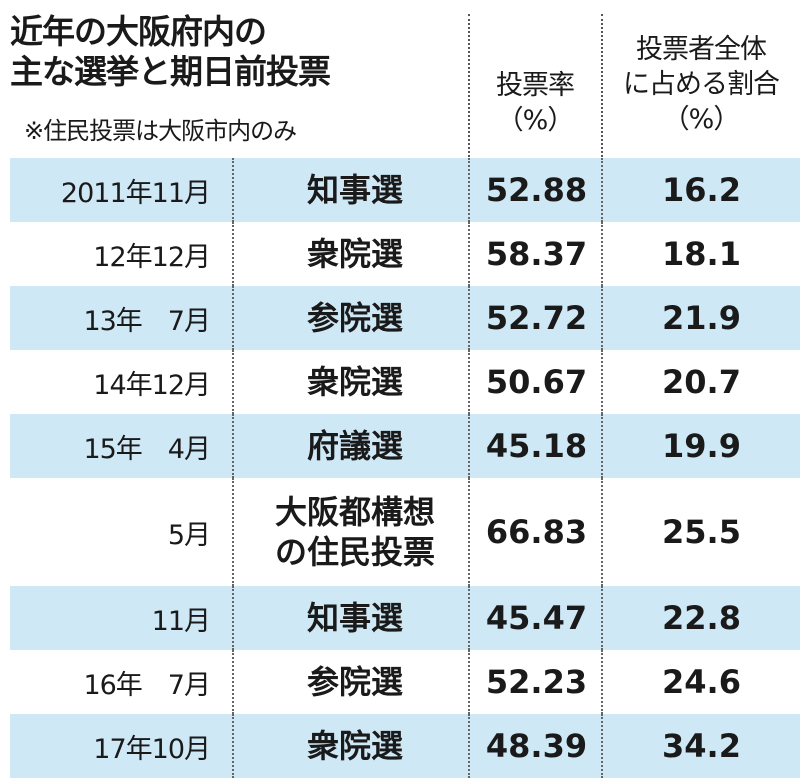 The height and width of the screenshot is (782, 800). I want to click on election-date: 15年 4月, so click(147, 449).